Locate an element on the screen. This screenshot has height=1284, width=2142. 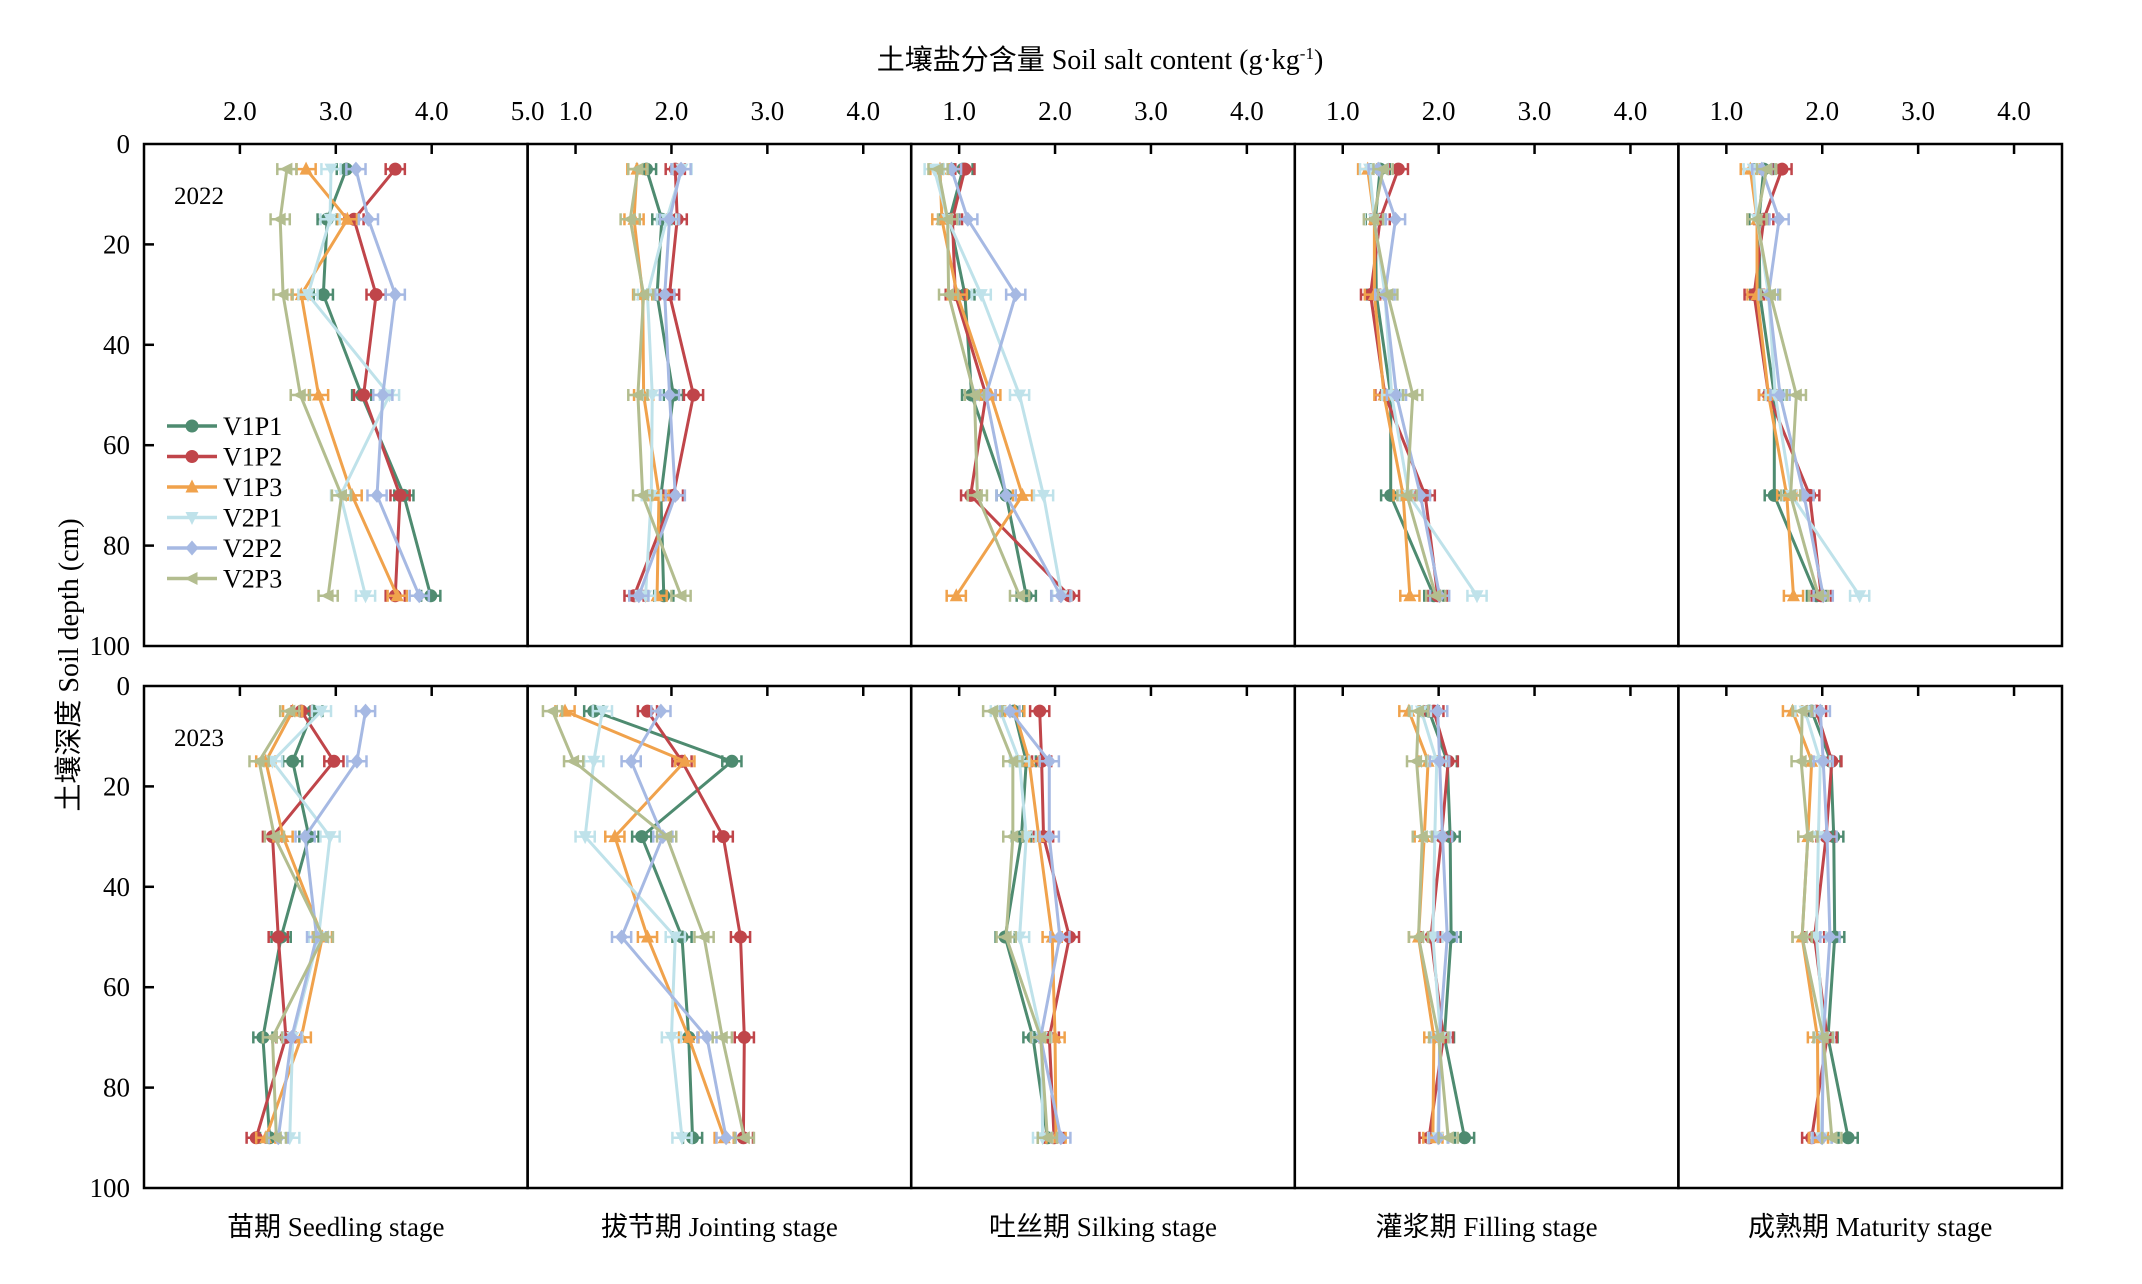
legend-item-V2P1: V2P1 is located at coordinates (224, 518).